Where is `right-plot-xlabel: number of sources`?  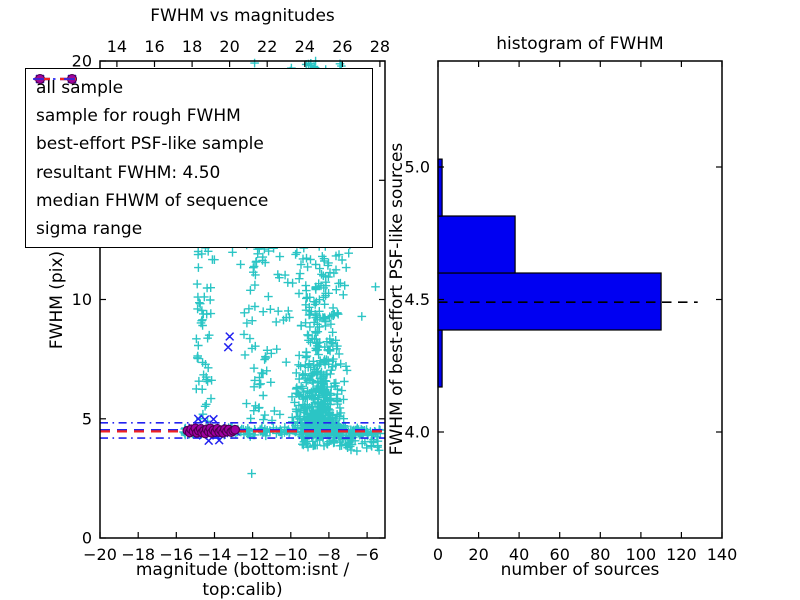
right-plot-xlabel: number of sources is located at coordinates (580, 570).